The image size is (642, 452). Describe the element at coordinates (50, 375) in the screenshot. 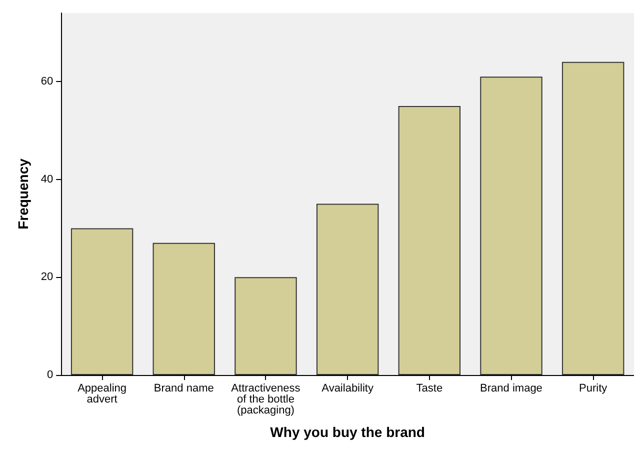

I see `y-tick-label: 0` at that location.